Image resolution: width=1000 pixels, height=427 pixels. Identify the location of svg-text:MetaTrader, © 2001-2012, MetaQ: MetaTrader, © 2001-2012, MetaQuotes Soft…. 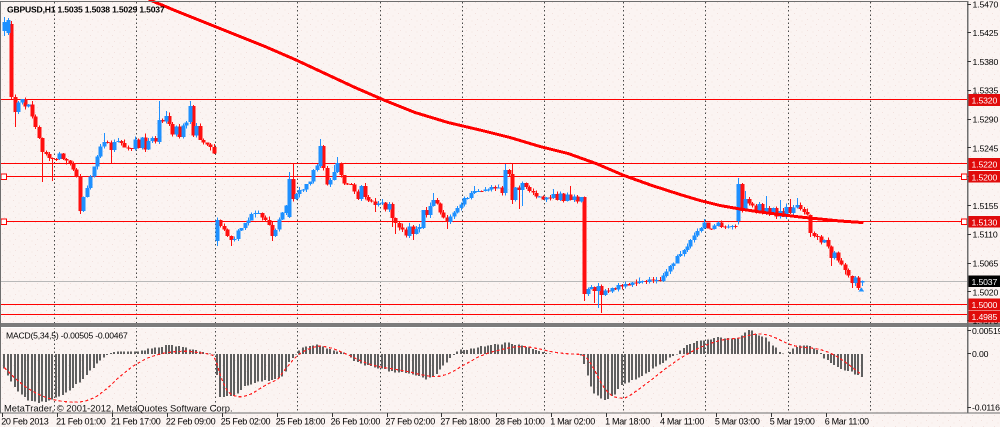
(118, 408).